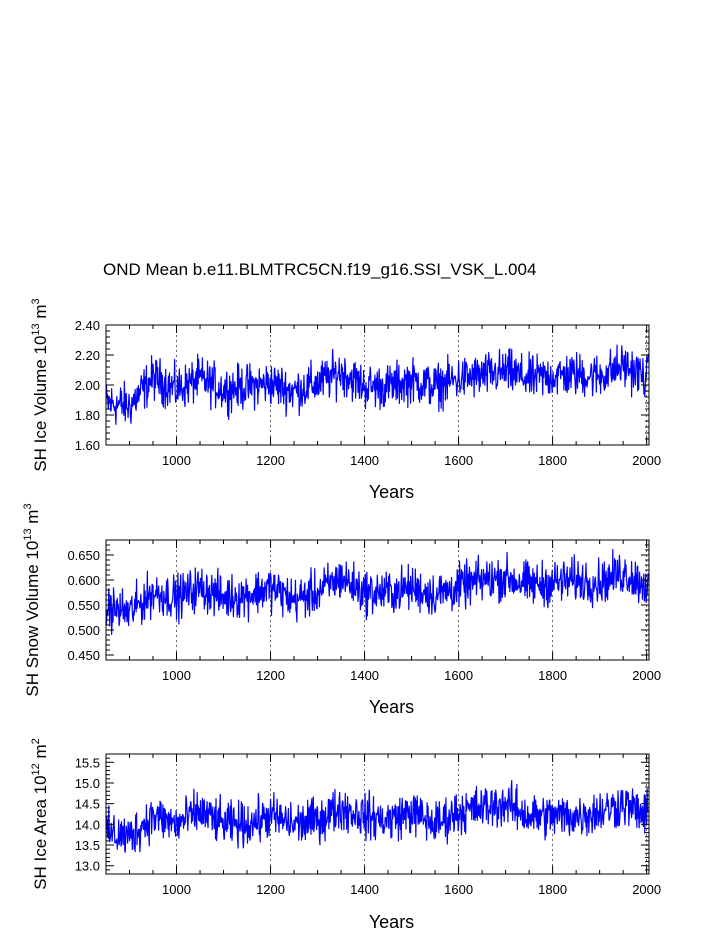 This screenshot has height=935, width=723. What do you see at coordinates (83, 580) in the screenshot?
I see `y-tick-label: 0.600` at bounding box center [83, 580].